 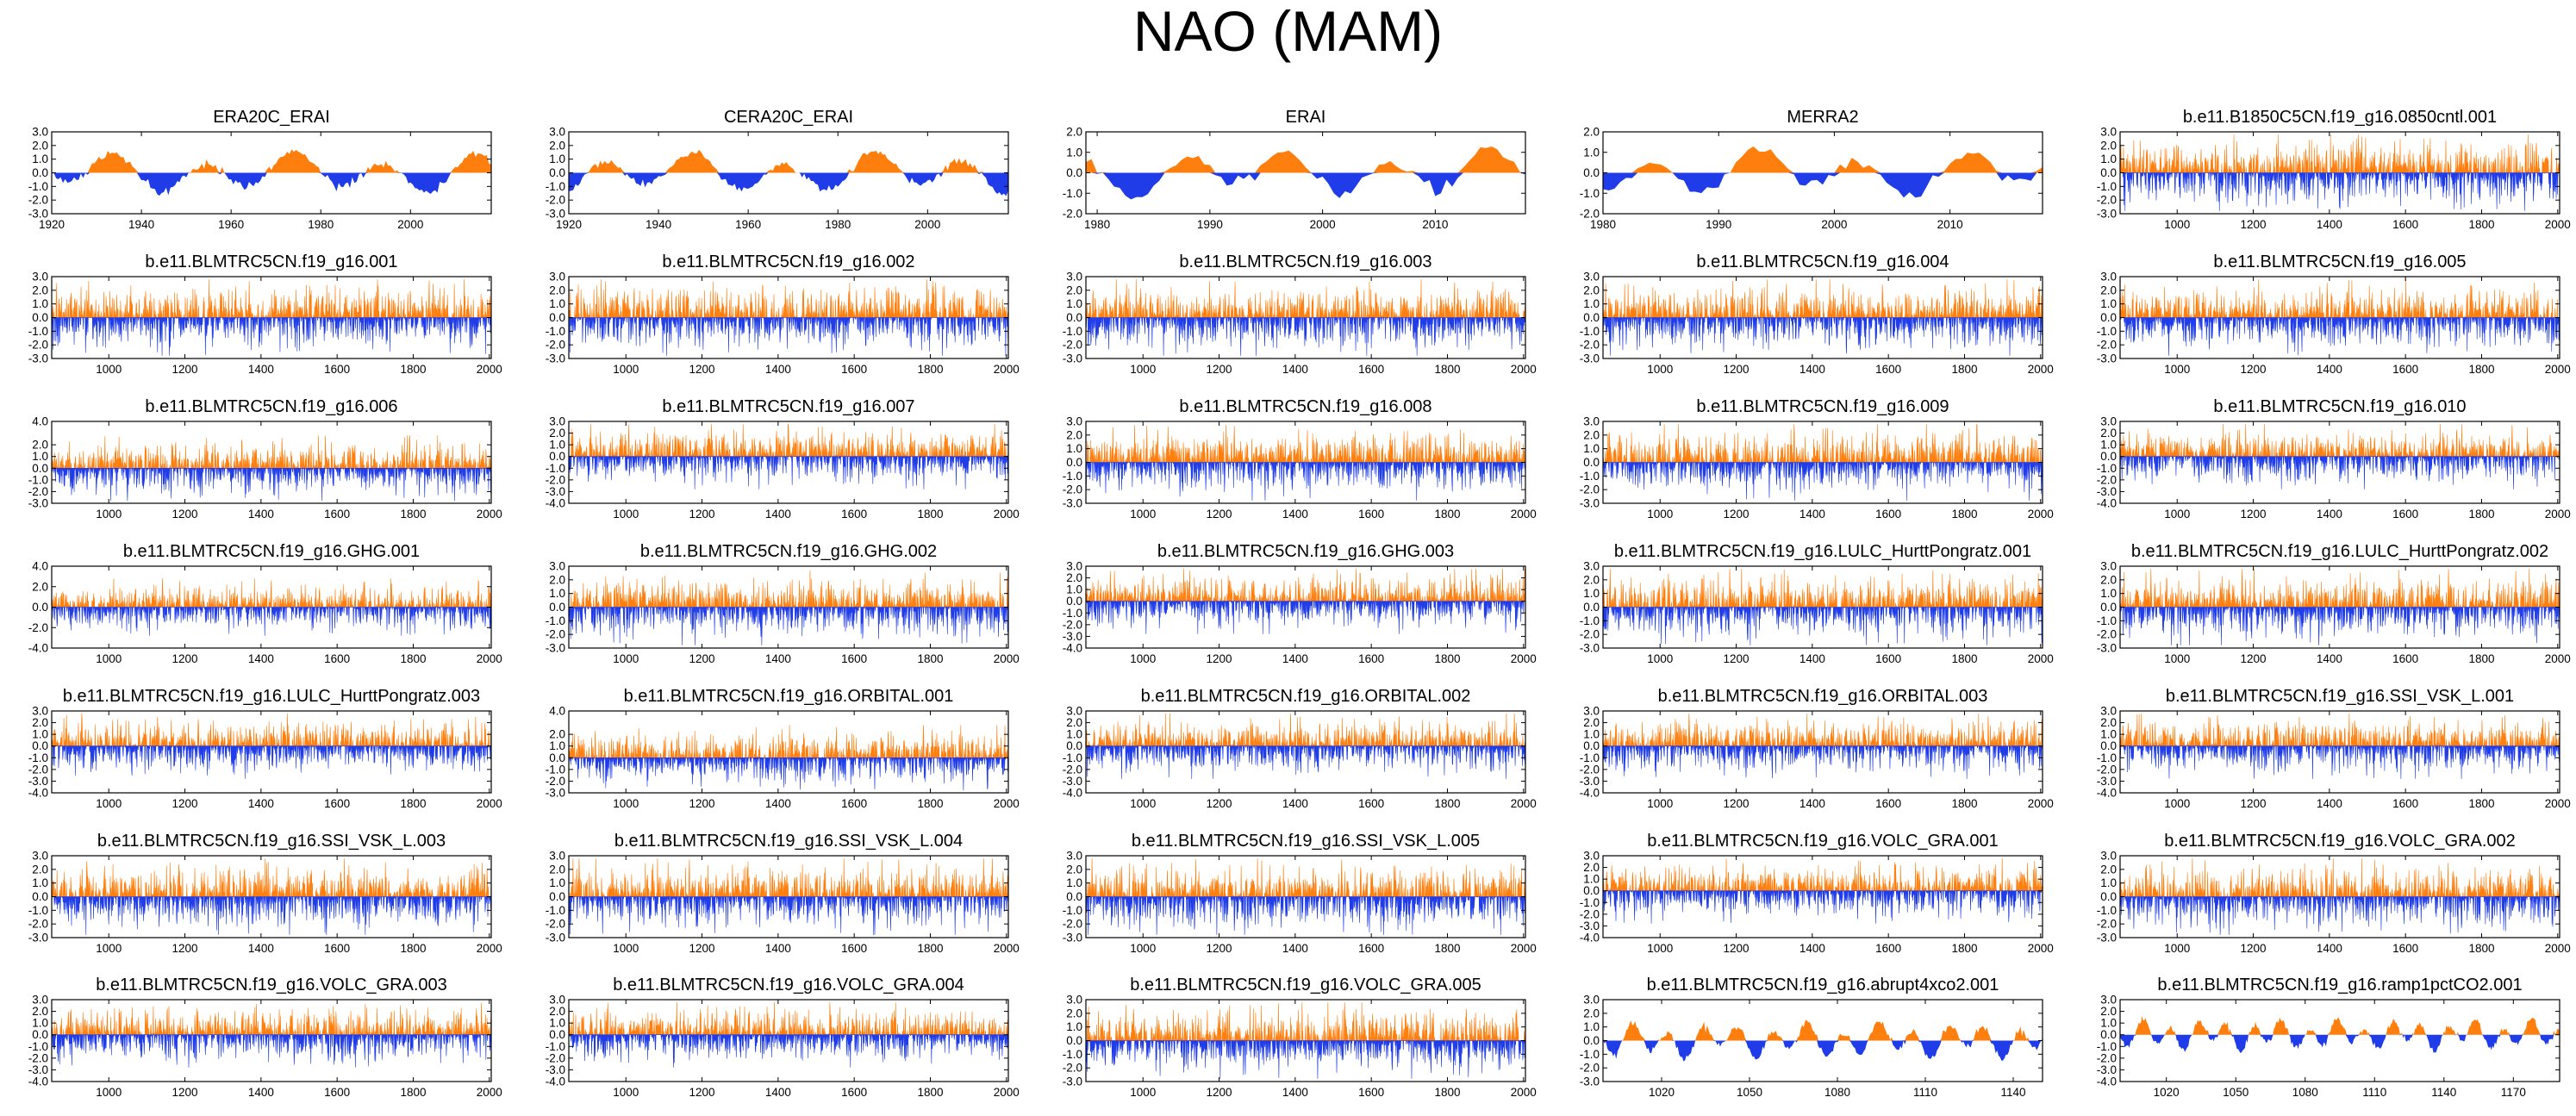 What do you see at coordinates (271, 985) in the screenshot?
I see `panel-title: b.e11.BLMTRC5CN.f19_g16.VOLC_GRA.003` at bounding box center [271, 985].